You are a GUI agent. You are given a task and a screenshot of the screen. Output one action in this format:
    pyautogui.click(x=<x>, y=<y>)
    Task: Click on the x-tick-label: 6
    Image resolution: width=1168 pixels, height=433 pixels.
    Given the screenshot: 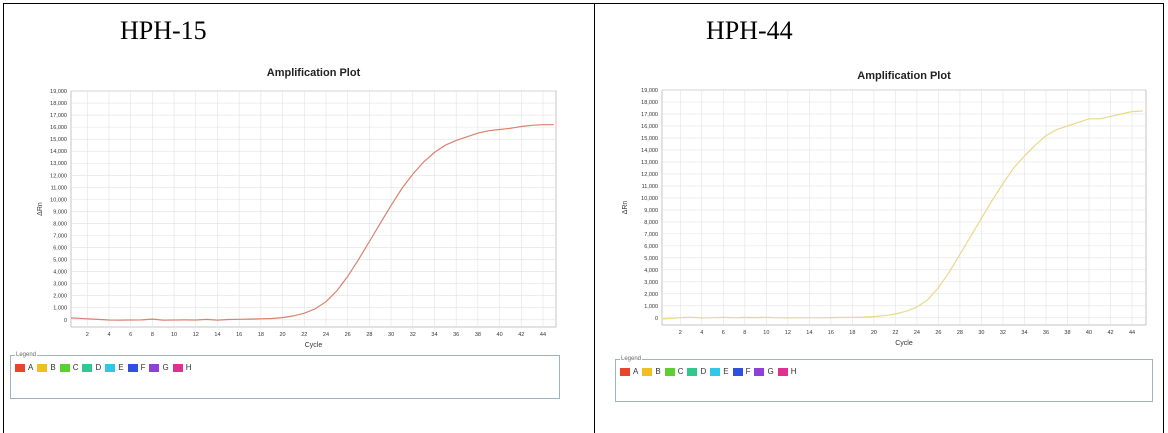 What is the action you would take?
    pyautogui.click(x=130, y=335)
    